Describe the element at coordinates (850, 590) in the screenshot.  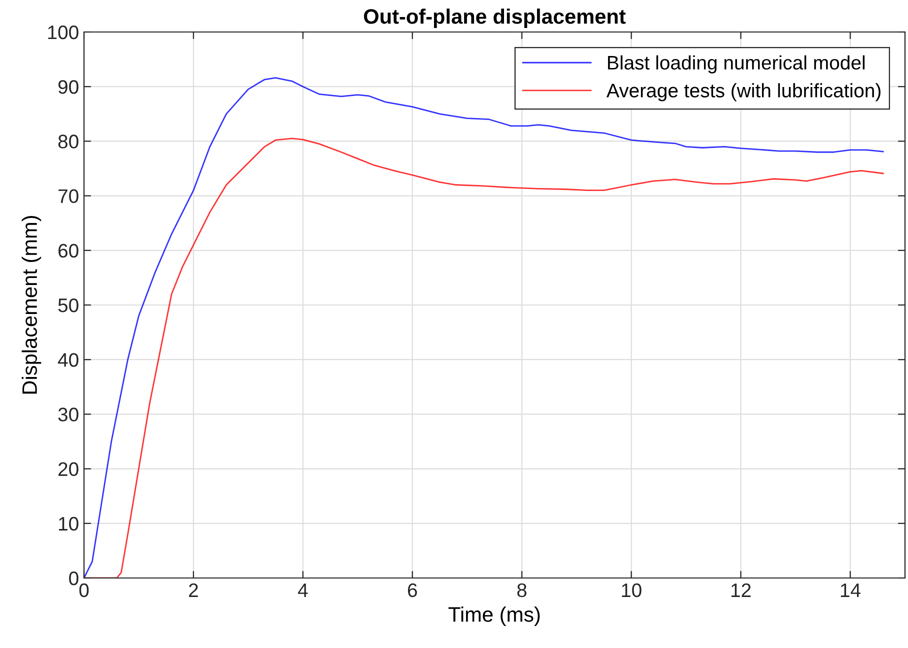
I see `x-tick-label: 14` at that location.